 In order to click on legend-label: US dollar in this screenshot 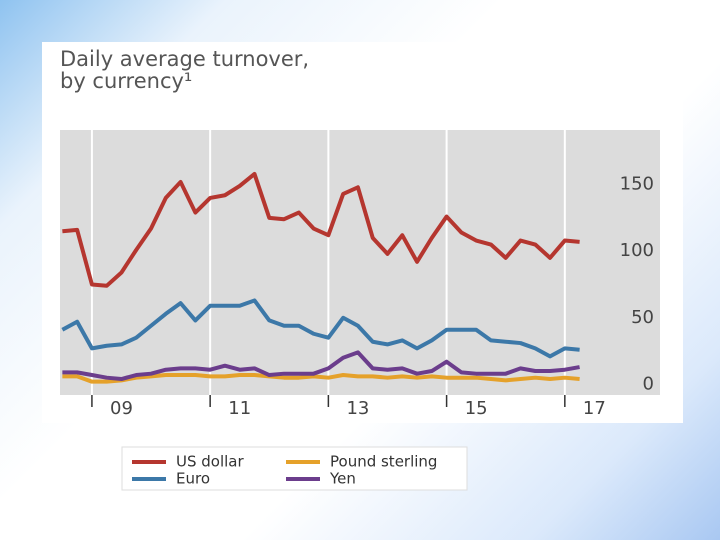, I will do `click(210, 462)`.